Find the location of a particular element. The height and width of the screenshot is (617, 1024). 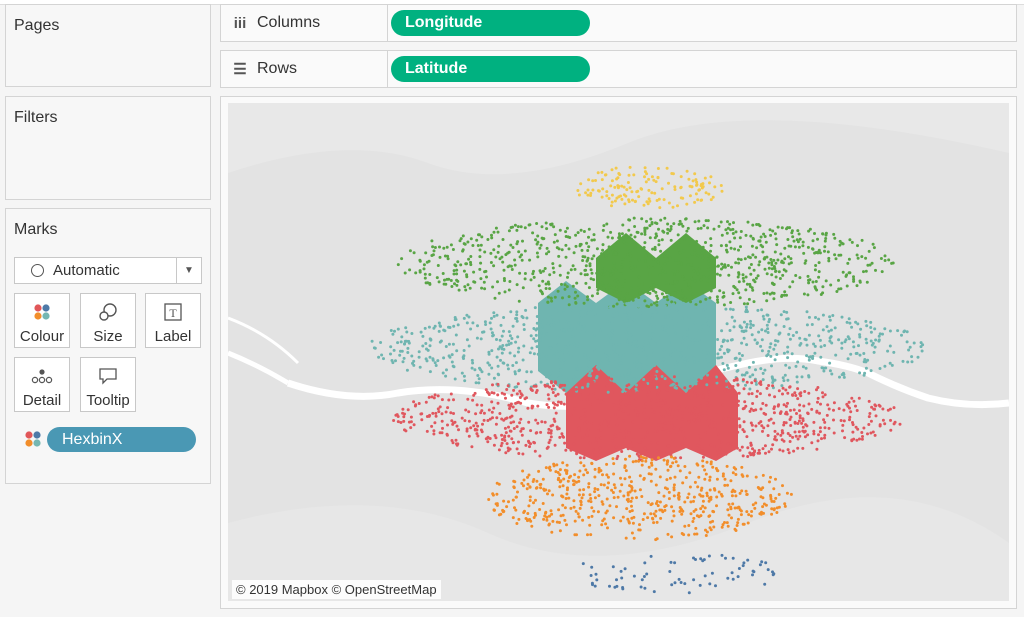

longitude-pill: Longitude is located at coordinates (490, 23).